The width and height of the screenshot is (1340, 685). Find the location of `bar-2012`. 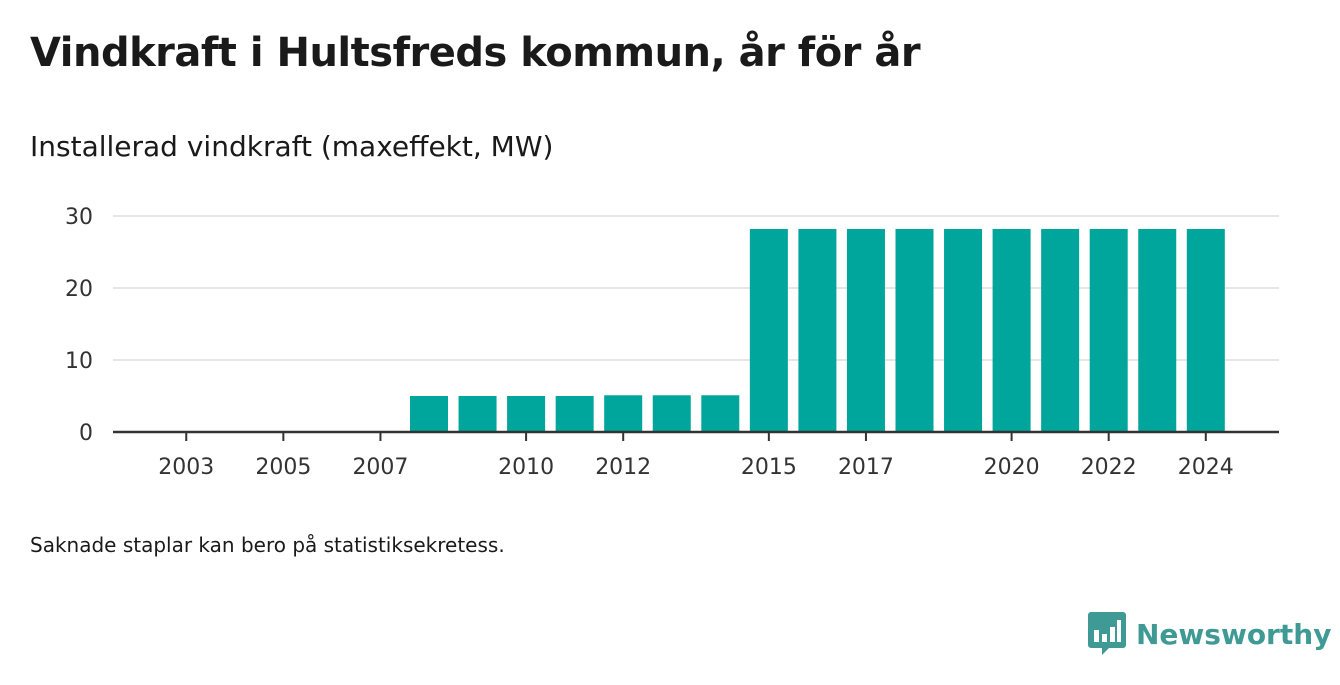

bar-2012 is located at coordinates (623, 413).